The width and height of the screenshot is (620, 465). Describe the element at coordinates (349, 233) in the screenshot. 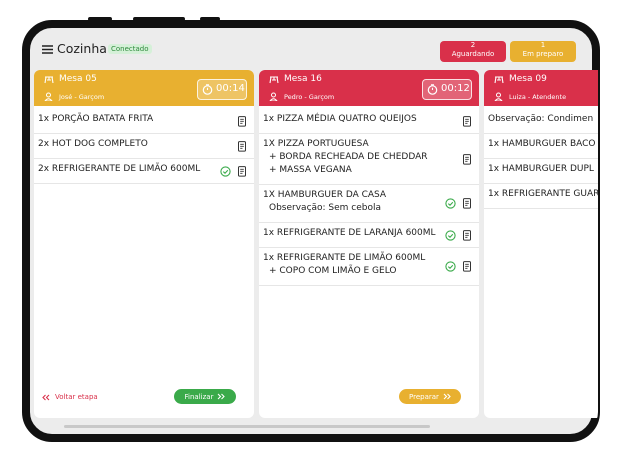

I see `item-name: 1x REFRIGERANTE DE LARANJA 600ML` at that location.